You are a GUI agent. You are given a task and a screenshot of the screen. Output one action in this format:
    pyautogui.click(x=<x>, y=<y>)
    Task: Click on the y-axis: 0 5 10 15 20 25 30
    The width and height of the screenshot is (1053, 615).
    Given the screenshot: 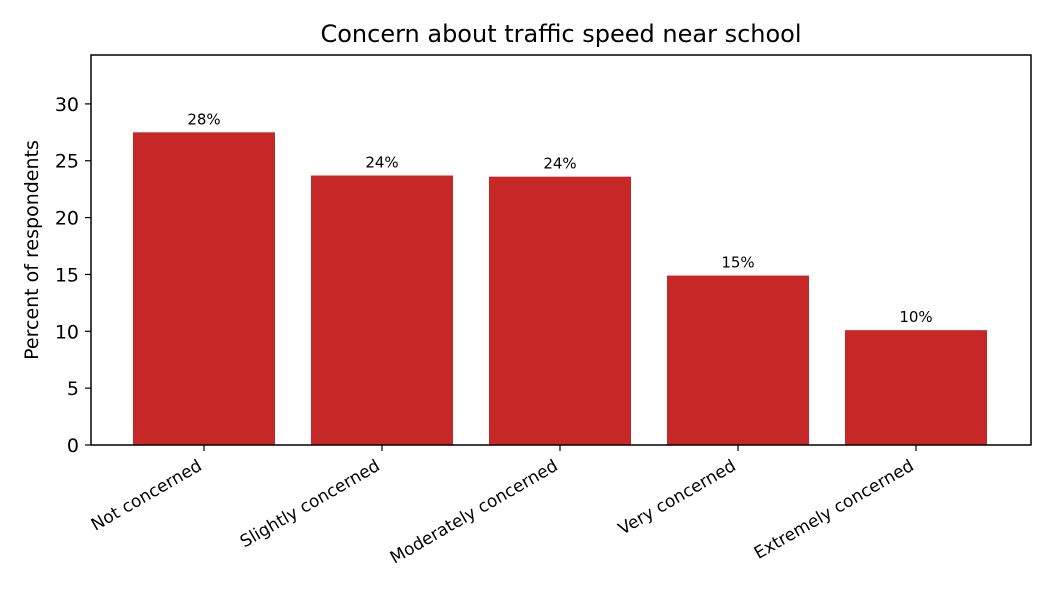 What is the action you would take?
    pyautogui.click(x=73, y=275)
    